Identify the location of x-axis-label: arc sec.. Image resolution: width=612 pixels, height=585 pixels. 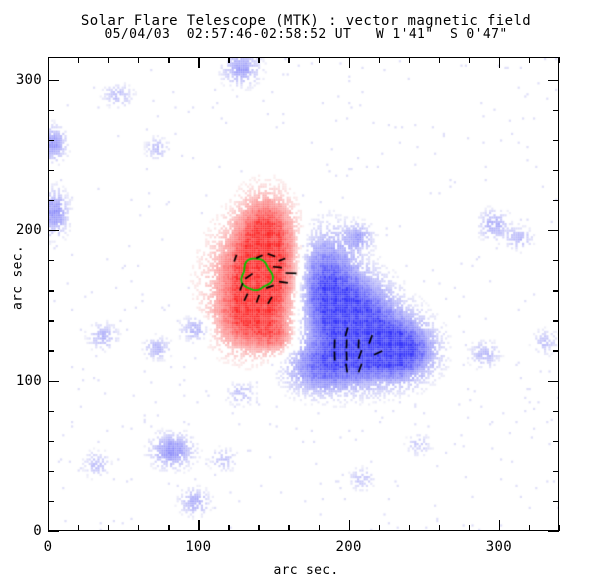
(306, 570).